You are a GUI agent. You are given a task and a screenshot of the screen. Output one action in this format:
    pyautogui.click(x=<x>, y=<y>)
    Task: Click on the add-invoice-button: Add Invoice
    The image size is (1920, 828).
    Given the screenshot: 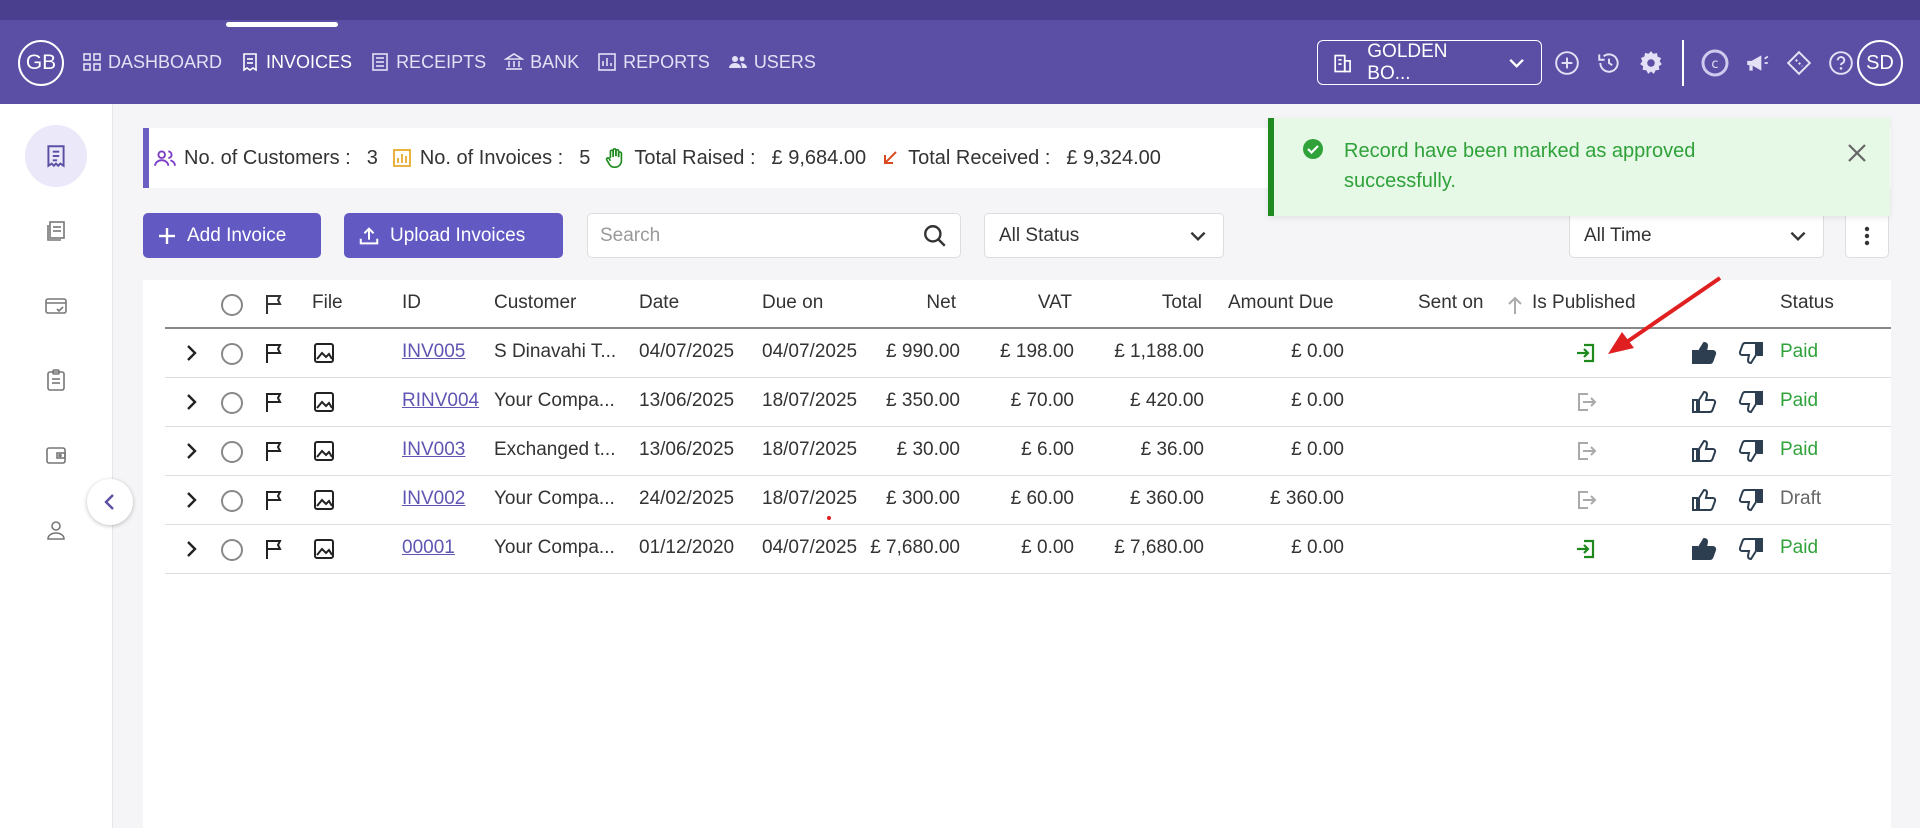 What is the action you would take?
    pyautogui.click(x=232, y=235)
    